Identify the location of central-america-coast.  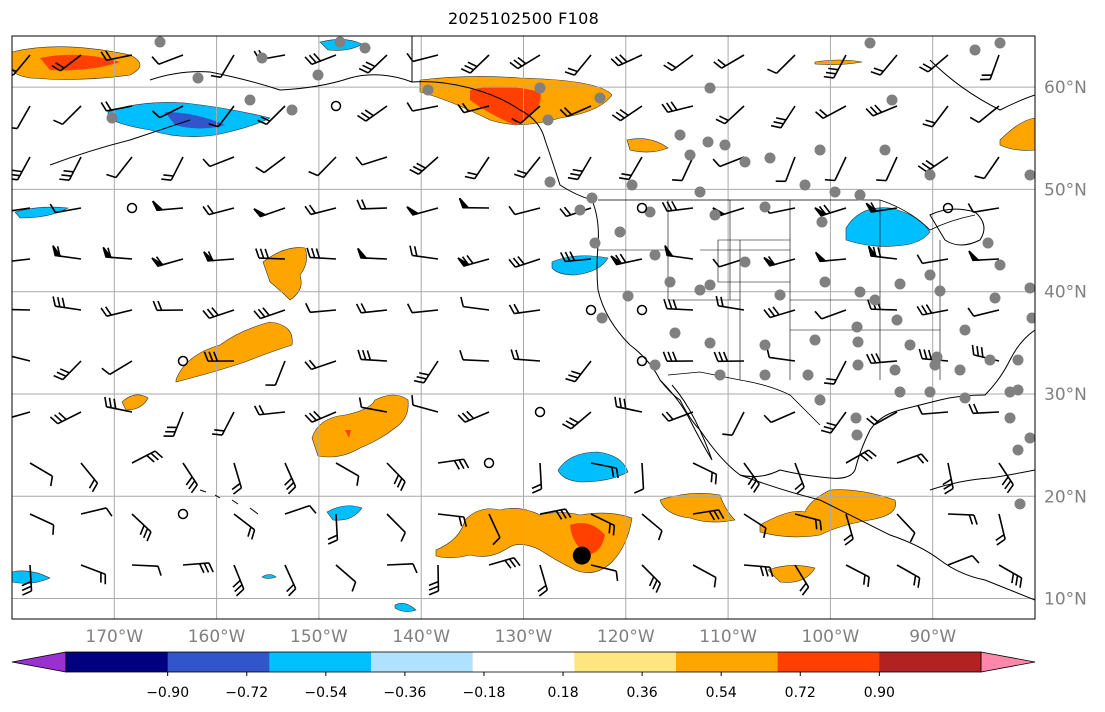
(887, 537).